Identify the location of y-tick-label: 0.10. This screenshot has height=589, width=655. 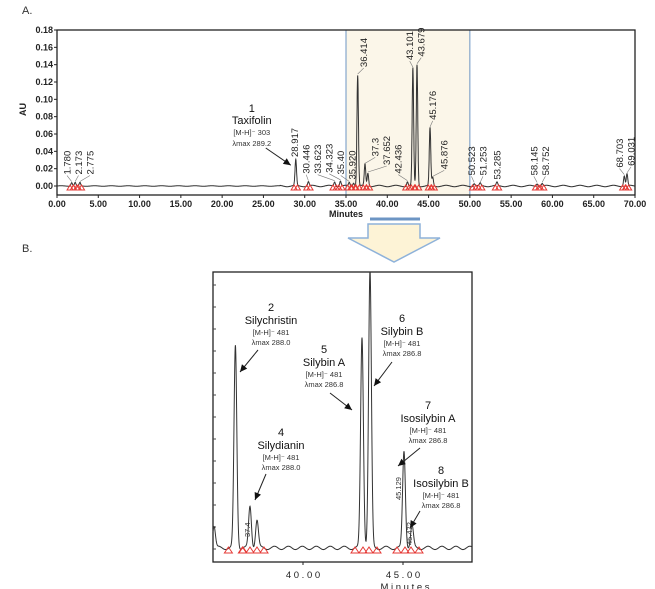
(44, 99).